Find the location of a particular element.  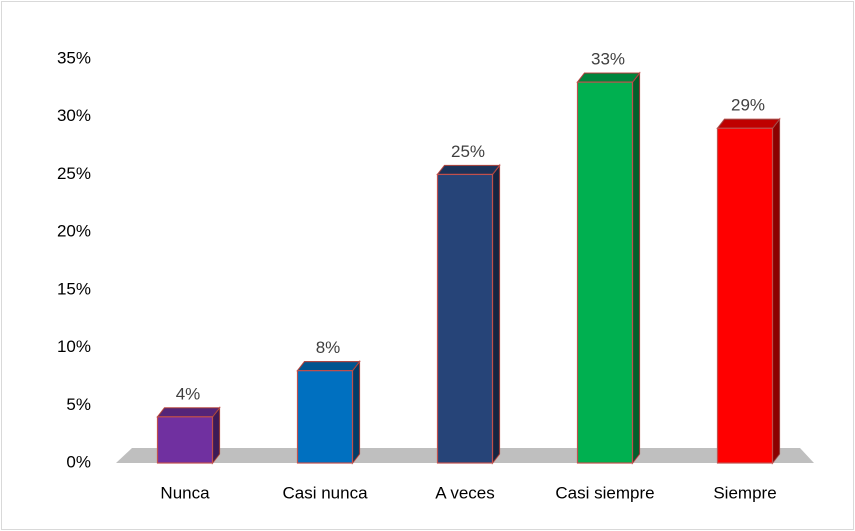

y-tick-label: 10% is located at coordinates (74, 346).